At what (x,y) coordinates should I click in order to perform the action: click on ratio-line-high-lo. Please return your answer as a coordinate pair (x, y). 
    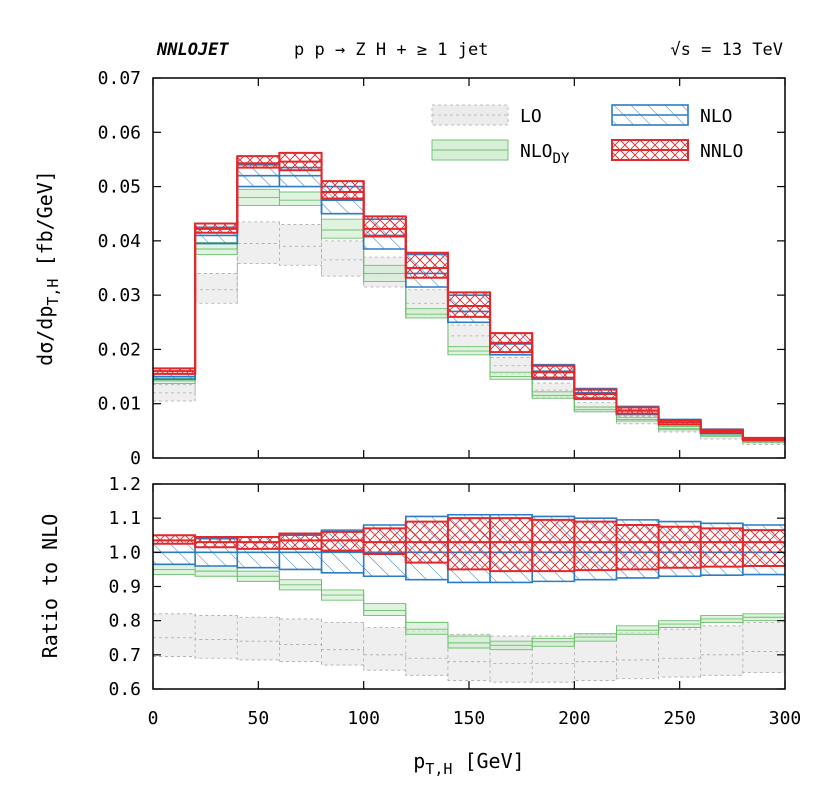
    Looking at the image, I should click on (469, 625).